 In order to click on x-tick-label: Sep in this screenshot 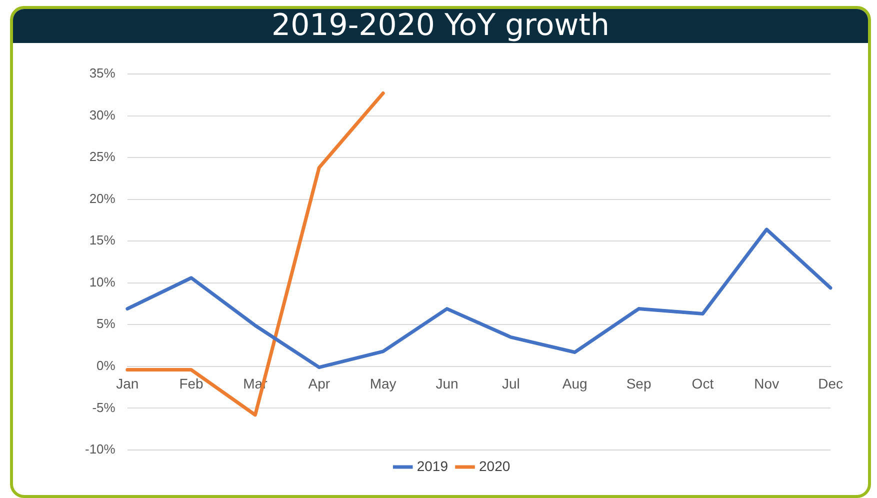, I will do `click(639, 384)`.